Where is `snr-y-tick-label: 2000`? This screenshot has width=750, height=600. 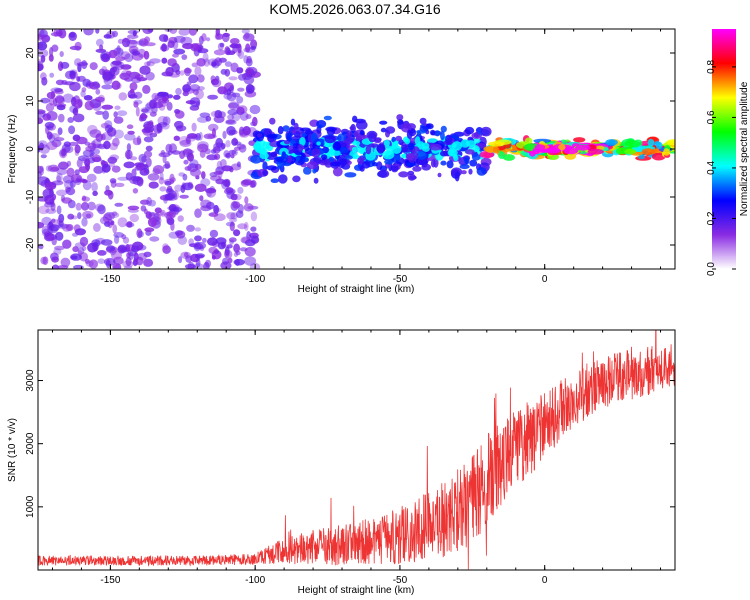
snr-y-tick-label: 2000 is located at coordinates (30, 443).